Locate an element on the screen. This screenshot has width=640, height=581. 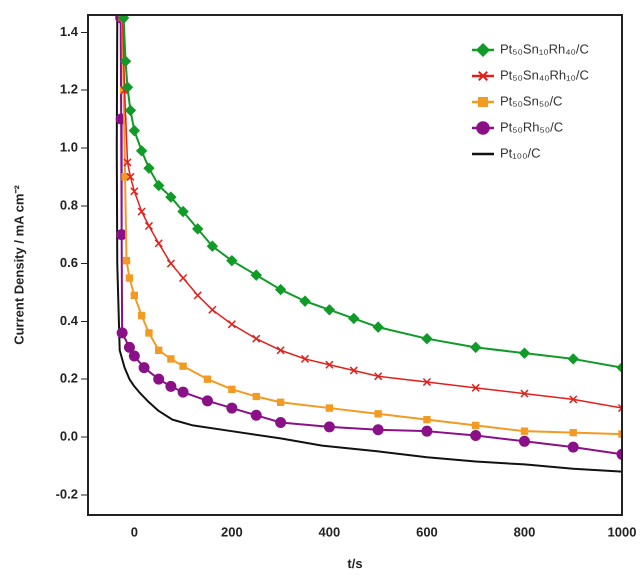
y-tick-label: 0.6 is located at coordinates (69, 262).